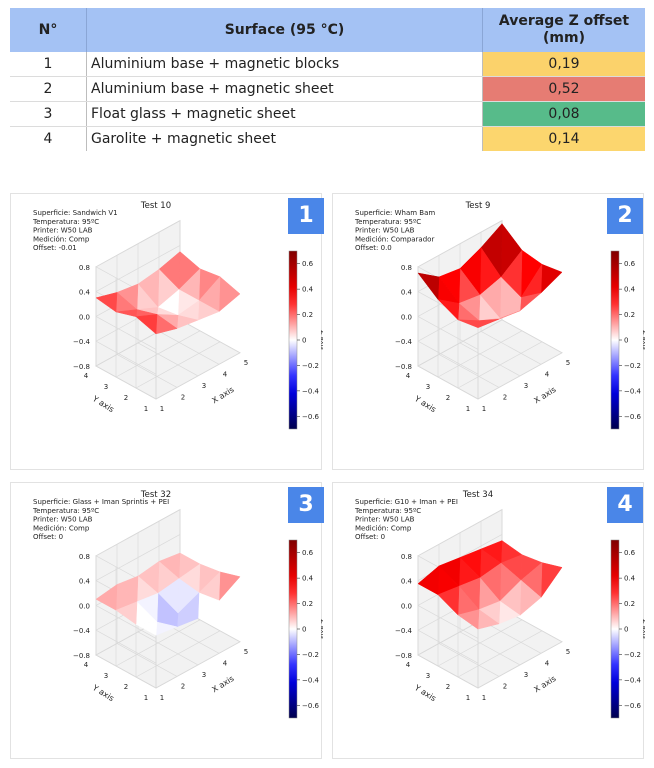 The height and width of the screenshot is (768, 654). Describe the element at coordinates (327, 30) in the screenshot. I see `table-header-row: N° Surface (95 °C) Average Z offset (mm)` at that location.